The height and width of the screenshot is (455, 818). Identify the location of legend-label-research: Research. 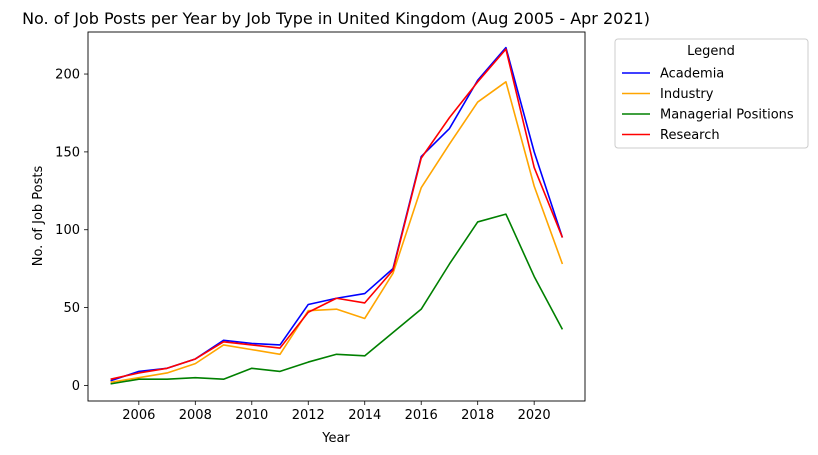
(690, 135).